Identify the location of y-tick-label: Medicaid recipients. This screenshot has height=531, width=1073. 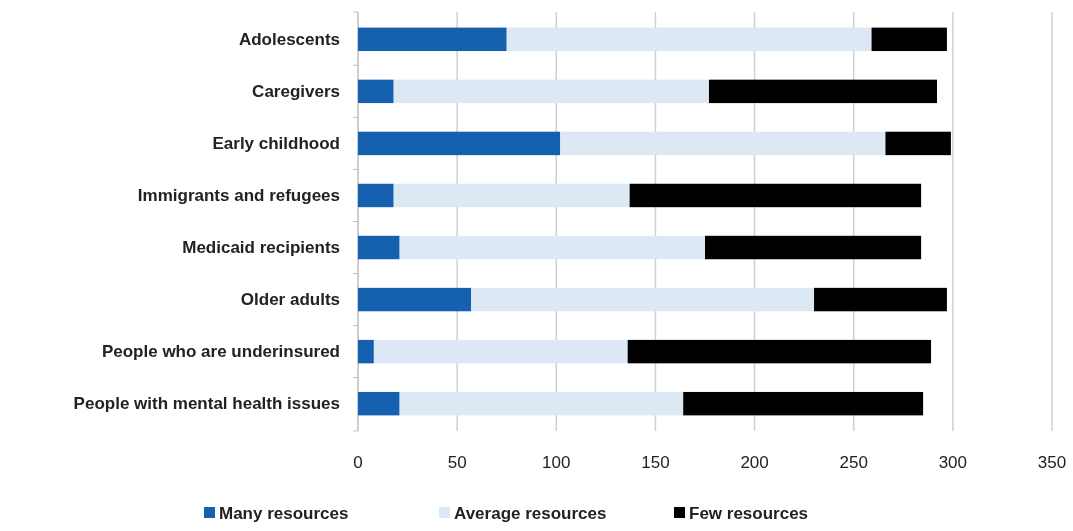
(261, 248).